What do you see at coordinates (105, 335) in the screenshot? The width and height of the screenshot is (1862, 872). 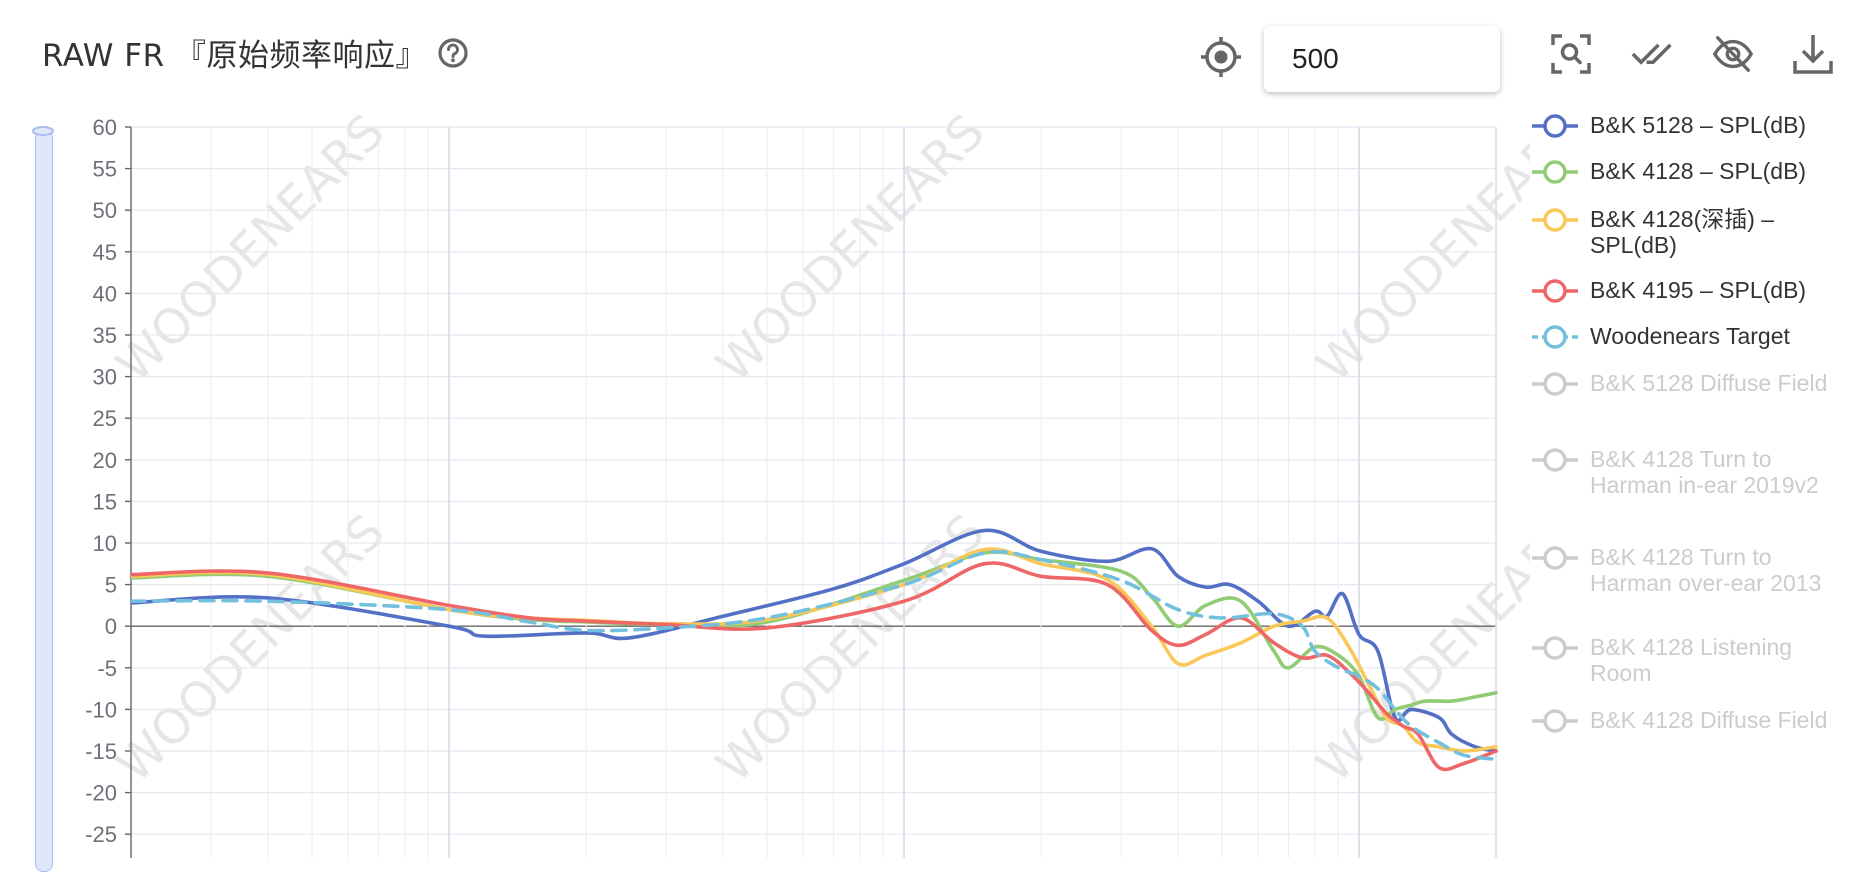 I see `y-tick-label: 35` at bounding box center [105, 335].